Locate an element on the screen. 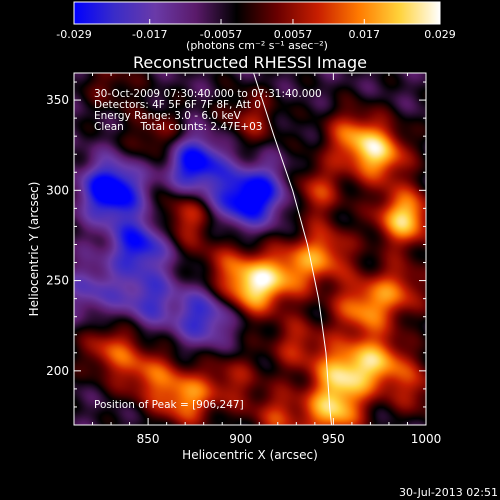  x-tick-label: 950 is located at coordinates (333, 439).